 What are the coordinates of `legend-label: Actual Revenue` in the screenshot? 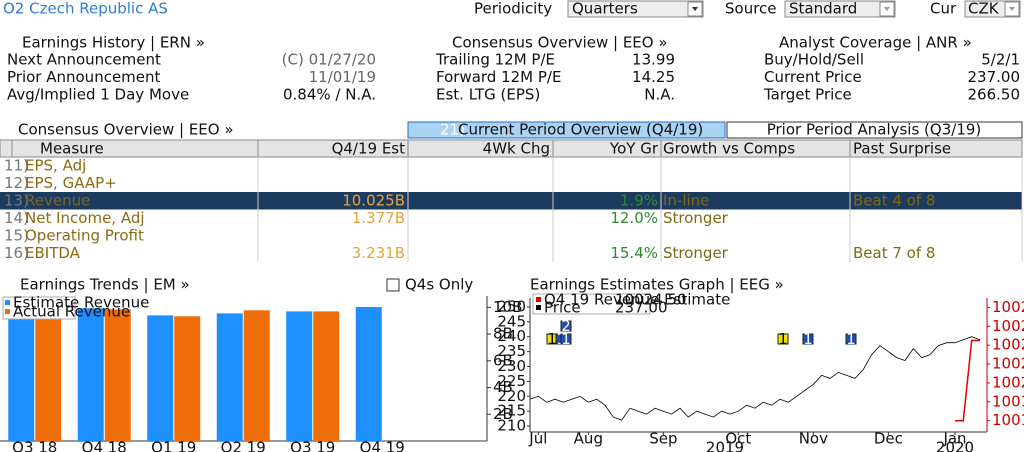 It's located at (71, 312).